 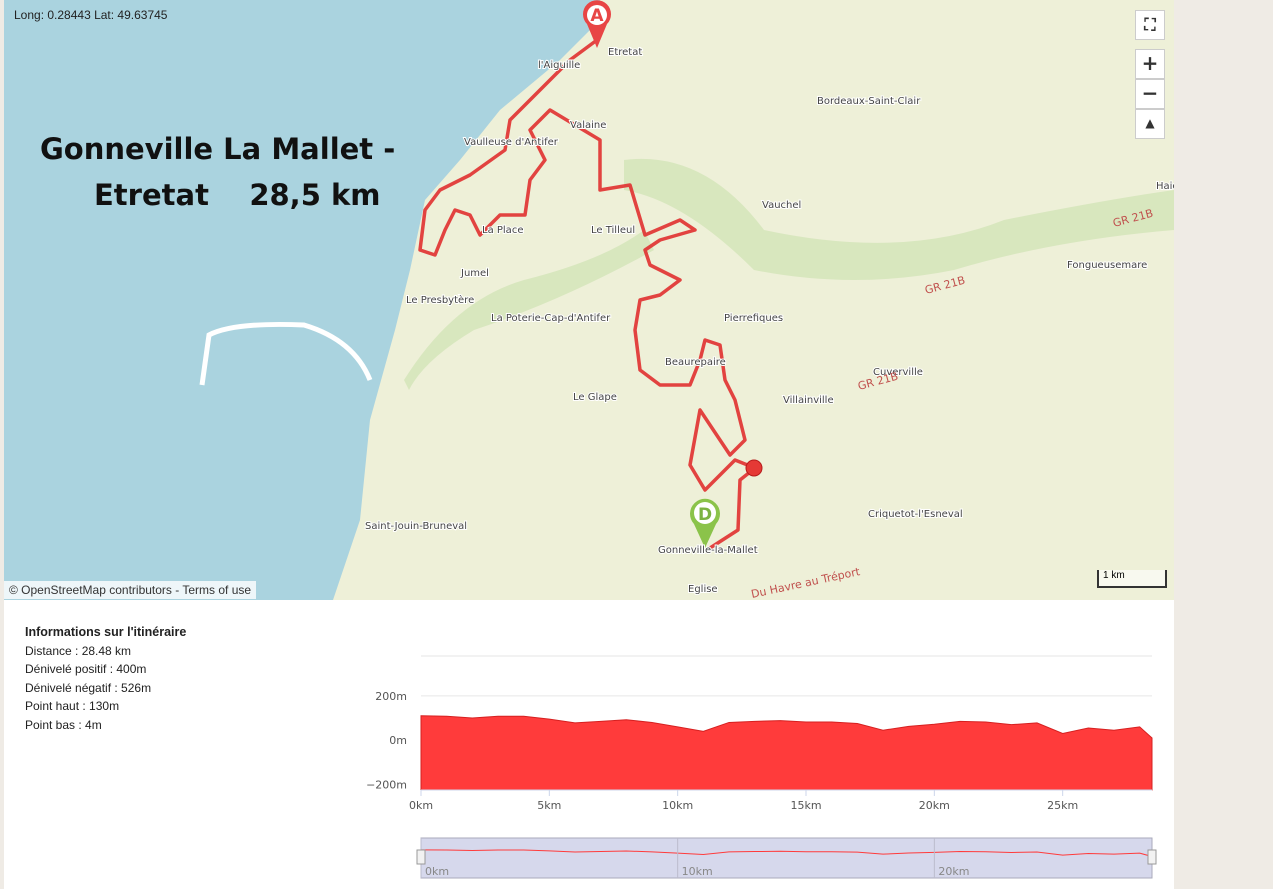 What do you see at coordinates (705, 515) in the screenshot?
I see `marker-label: D` at bounding box center [705, 515].